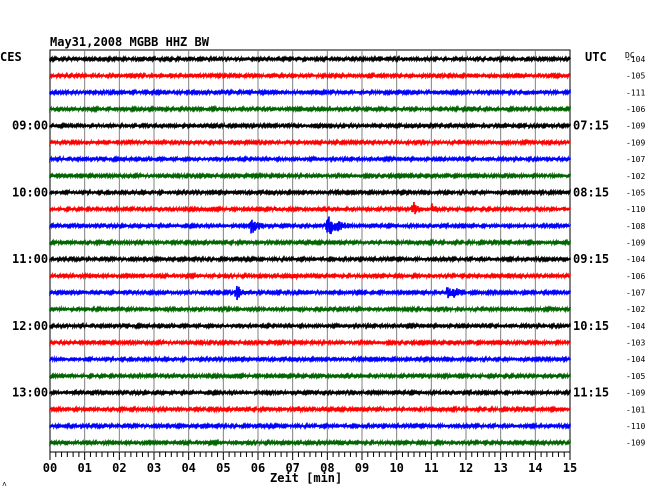  What do you see at coordinates (129, 42) in the screenshot?
I see `plot-title: May31,2008 MGBB HHZ BW` at bounding box center [129, 42].